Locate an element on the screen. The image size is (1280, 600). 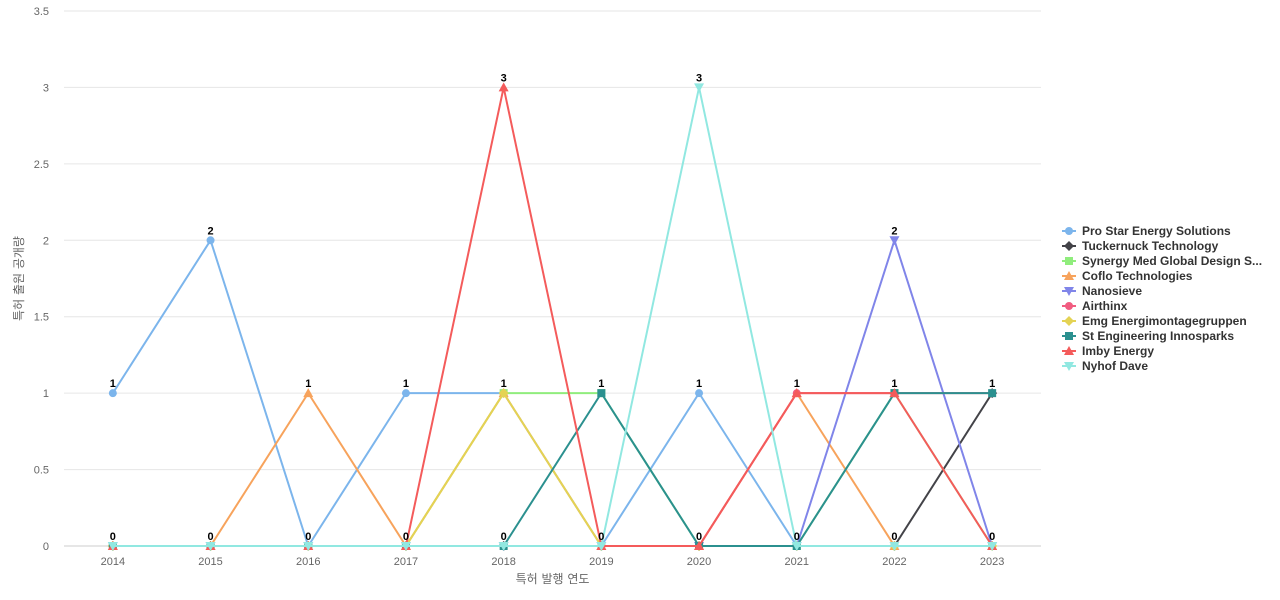
y-tick-label: 2 is located at coordinates (46, 241).